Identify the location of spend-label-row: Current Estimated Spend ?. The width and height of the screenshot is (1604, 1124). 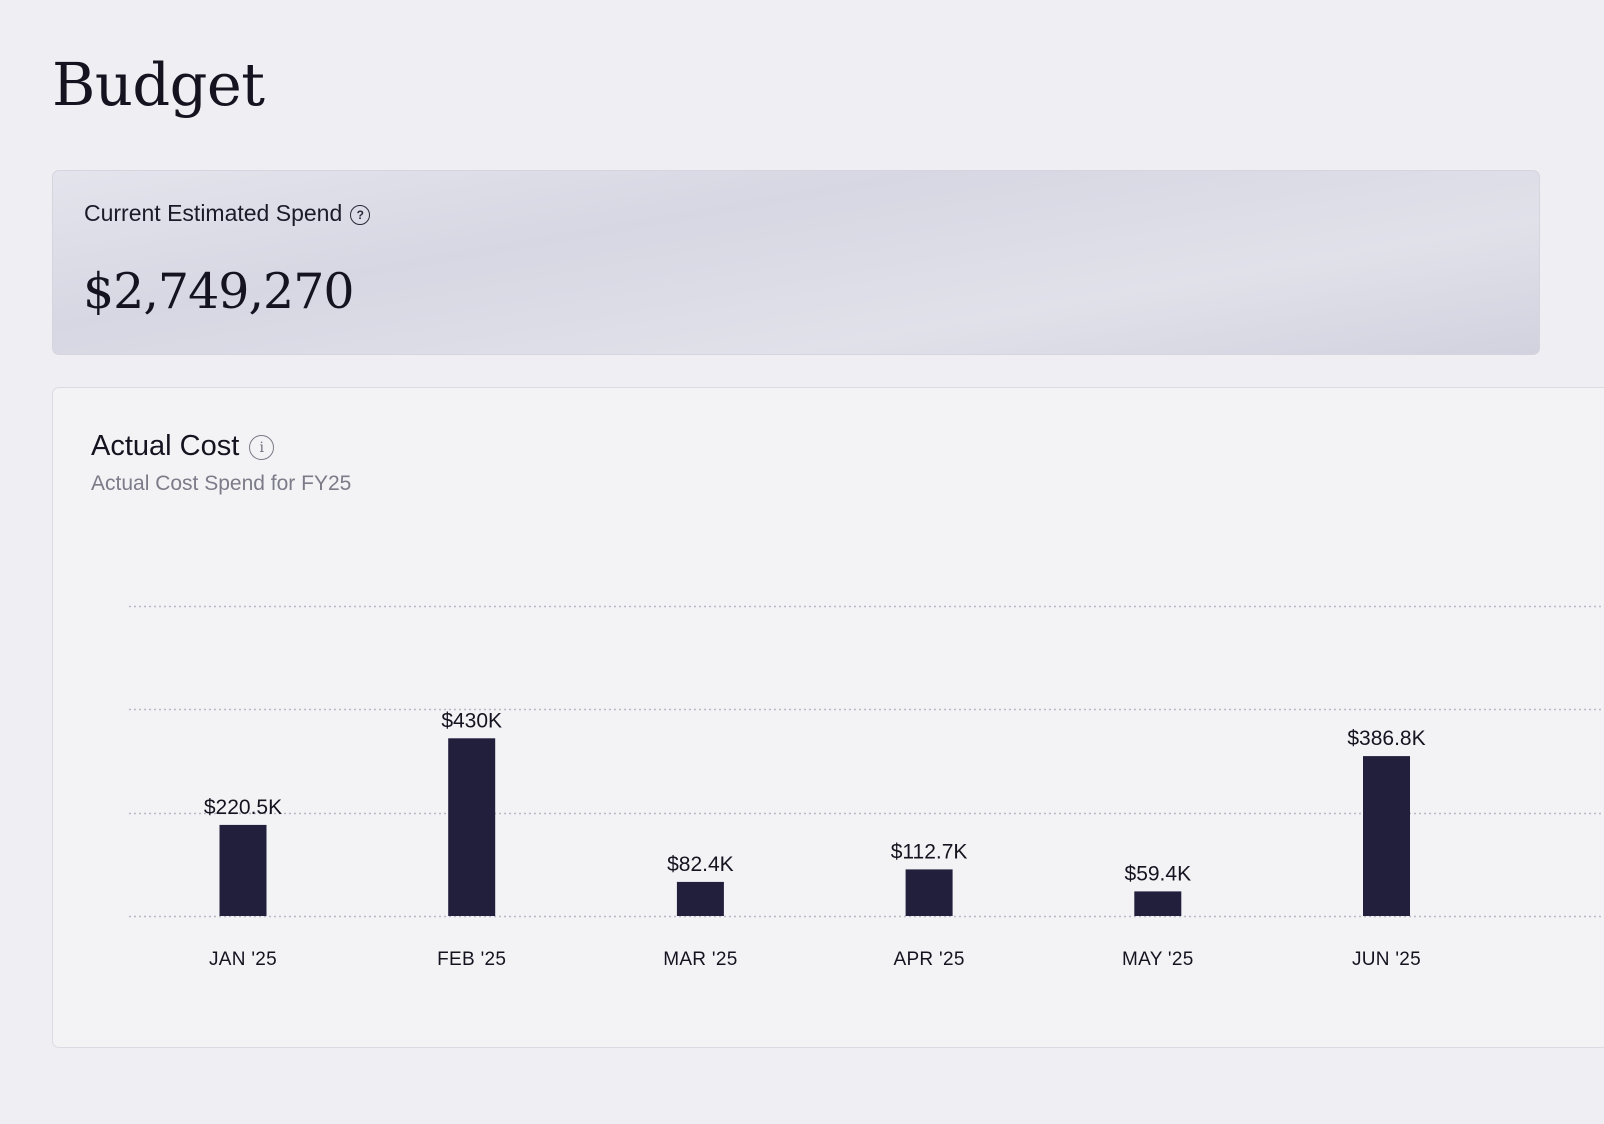
(227, 213).